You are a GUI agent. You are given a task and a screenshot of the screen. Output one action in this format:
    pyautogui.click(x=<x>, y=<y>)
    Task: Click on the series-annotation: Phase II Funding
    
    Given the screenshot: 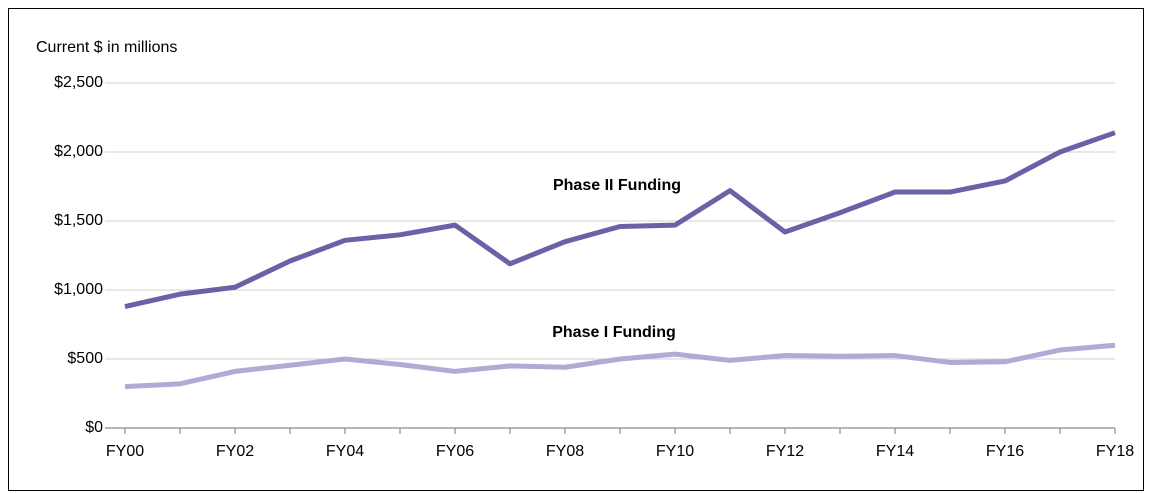 What is the action you would take?
    pyautogui.click(x=617, y=185)
    